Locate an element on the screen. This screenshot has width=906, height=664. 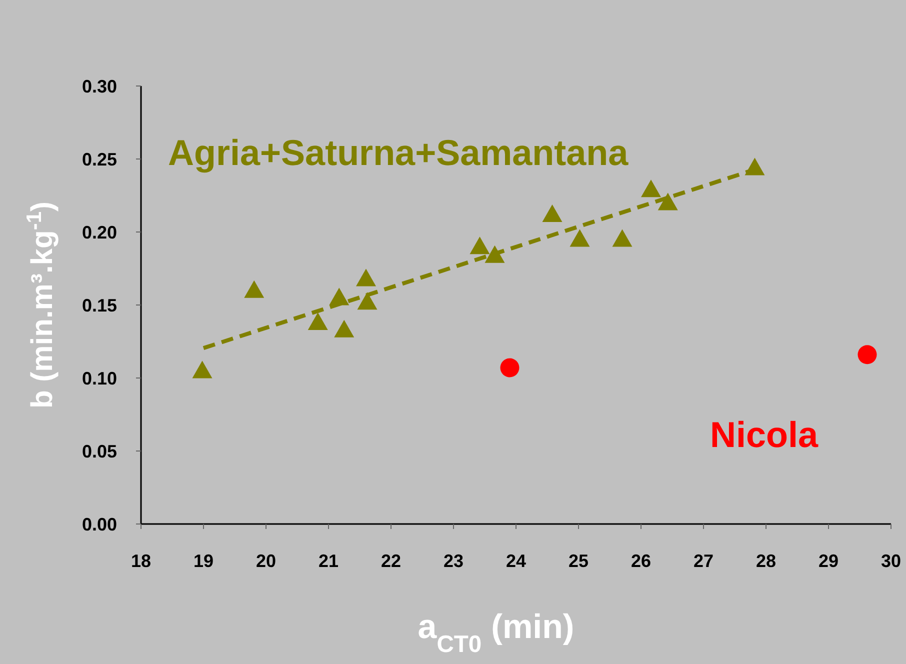
y-tick-label: 0.05 is located at coordinates (99, 451).